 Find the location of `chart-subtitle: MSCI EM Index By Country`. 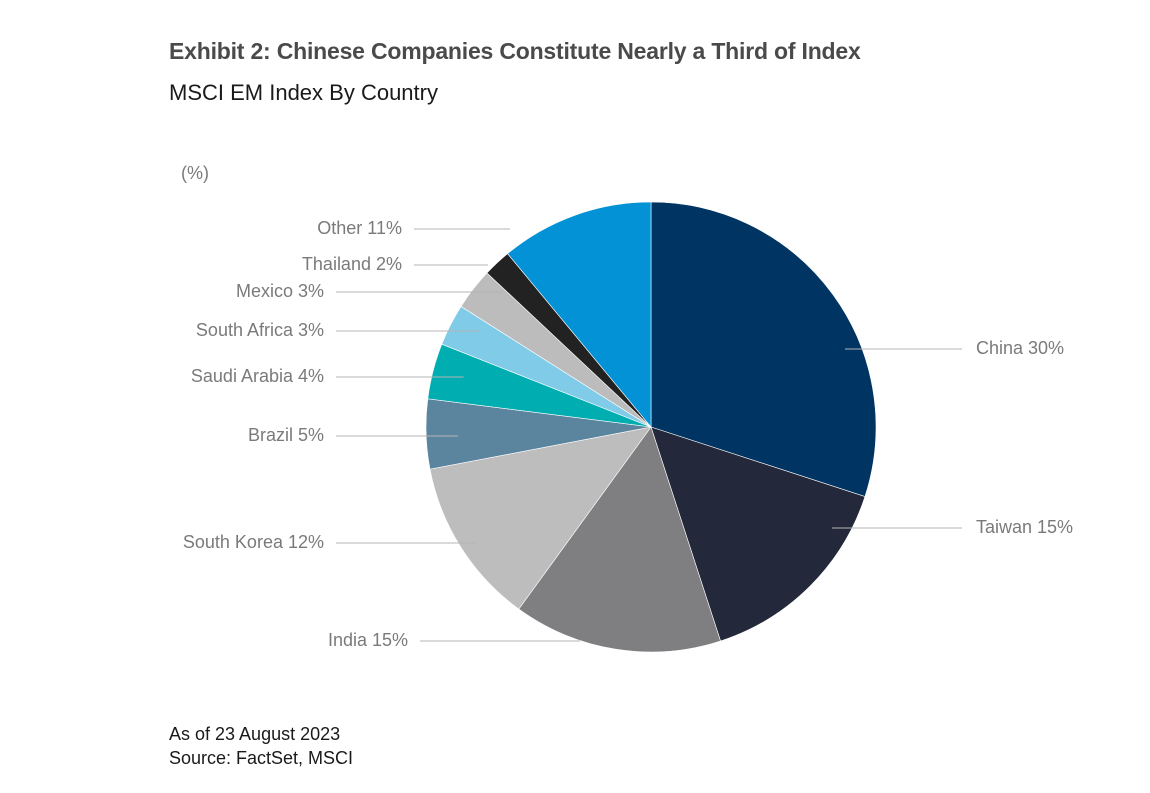

chart-subtitle: MSCI EM Index By Country is located at coordinates (303, 92).